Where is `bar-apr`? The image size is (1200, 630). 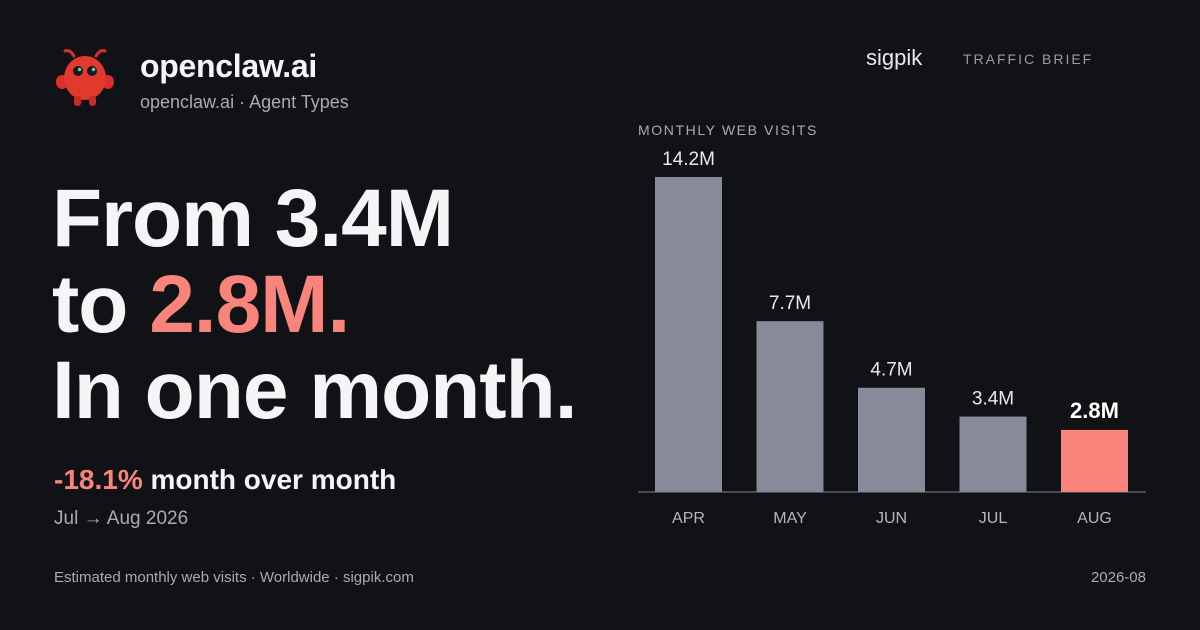 bar-apr is located at coordinates (688, 334).